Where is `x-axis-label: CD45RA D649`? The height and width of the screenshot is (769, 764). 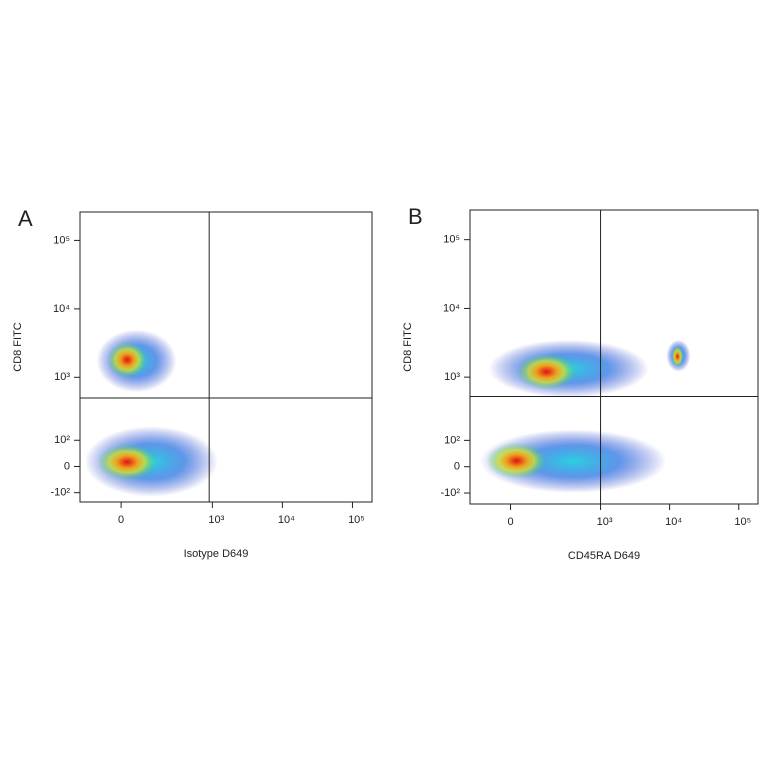
x-axis-label: CD45RA D649 is located at coordinates (604, 556).